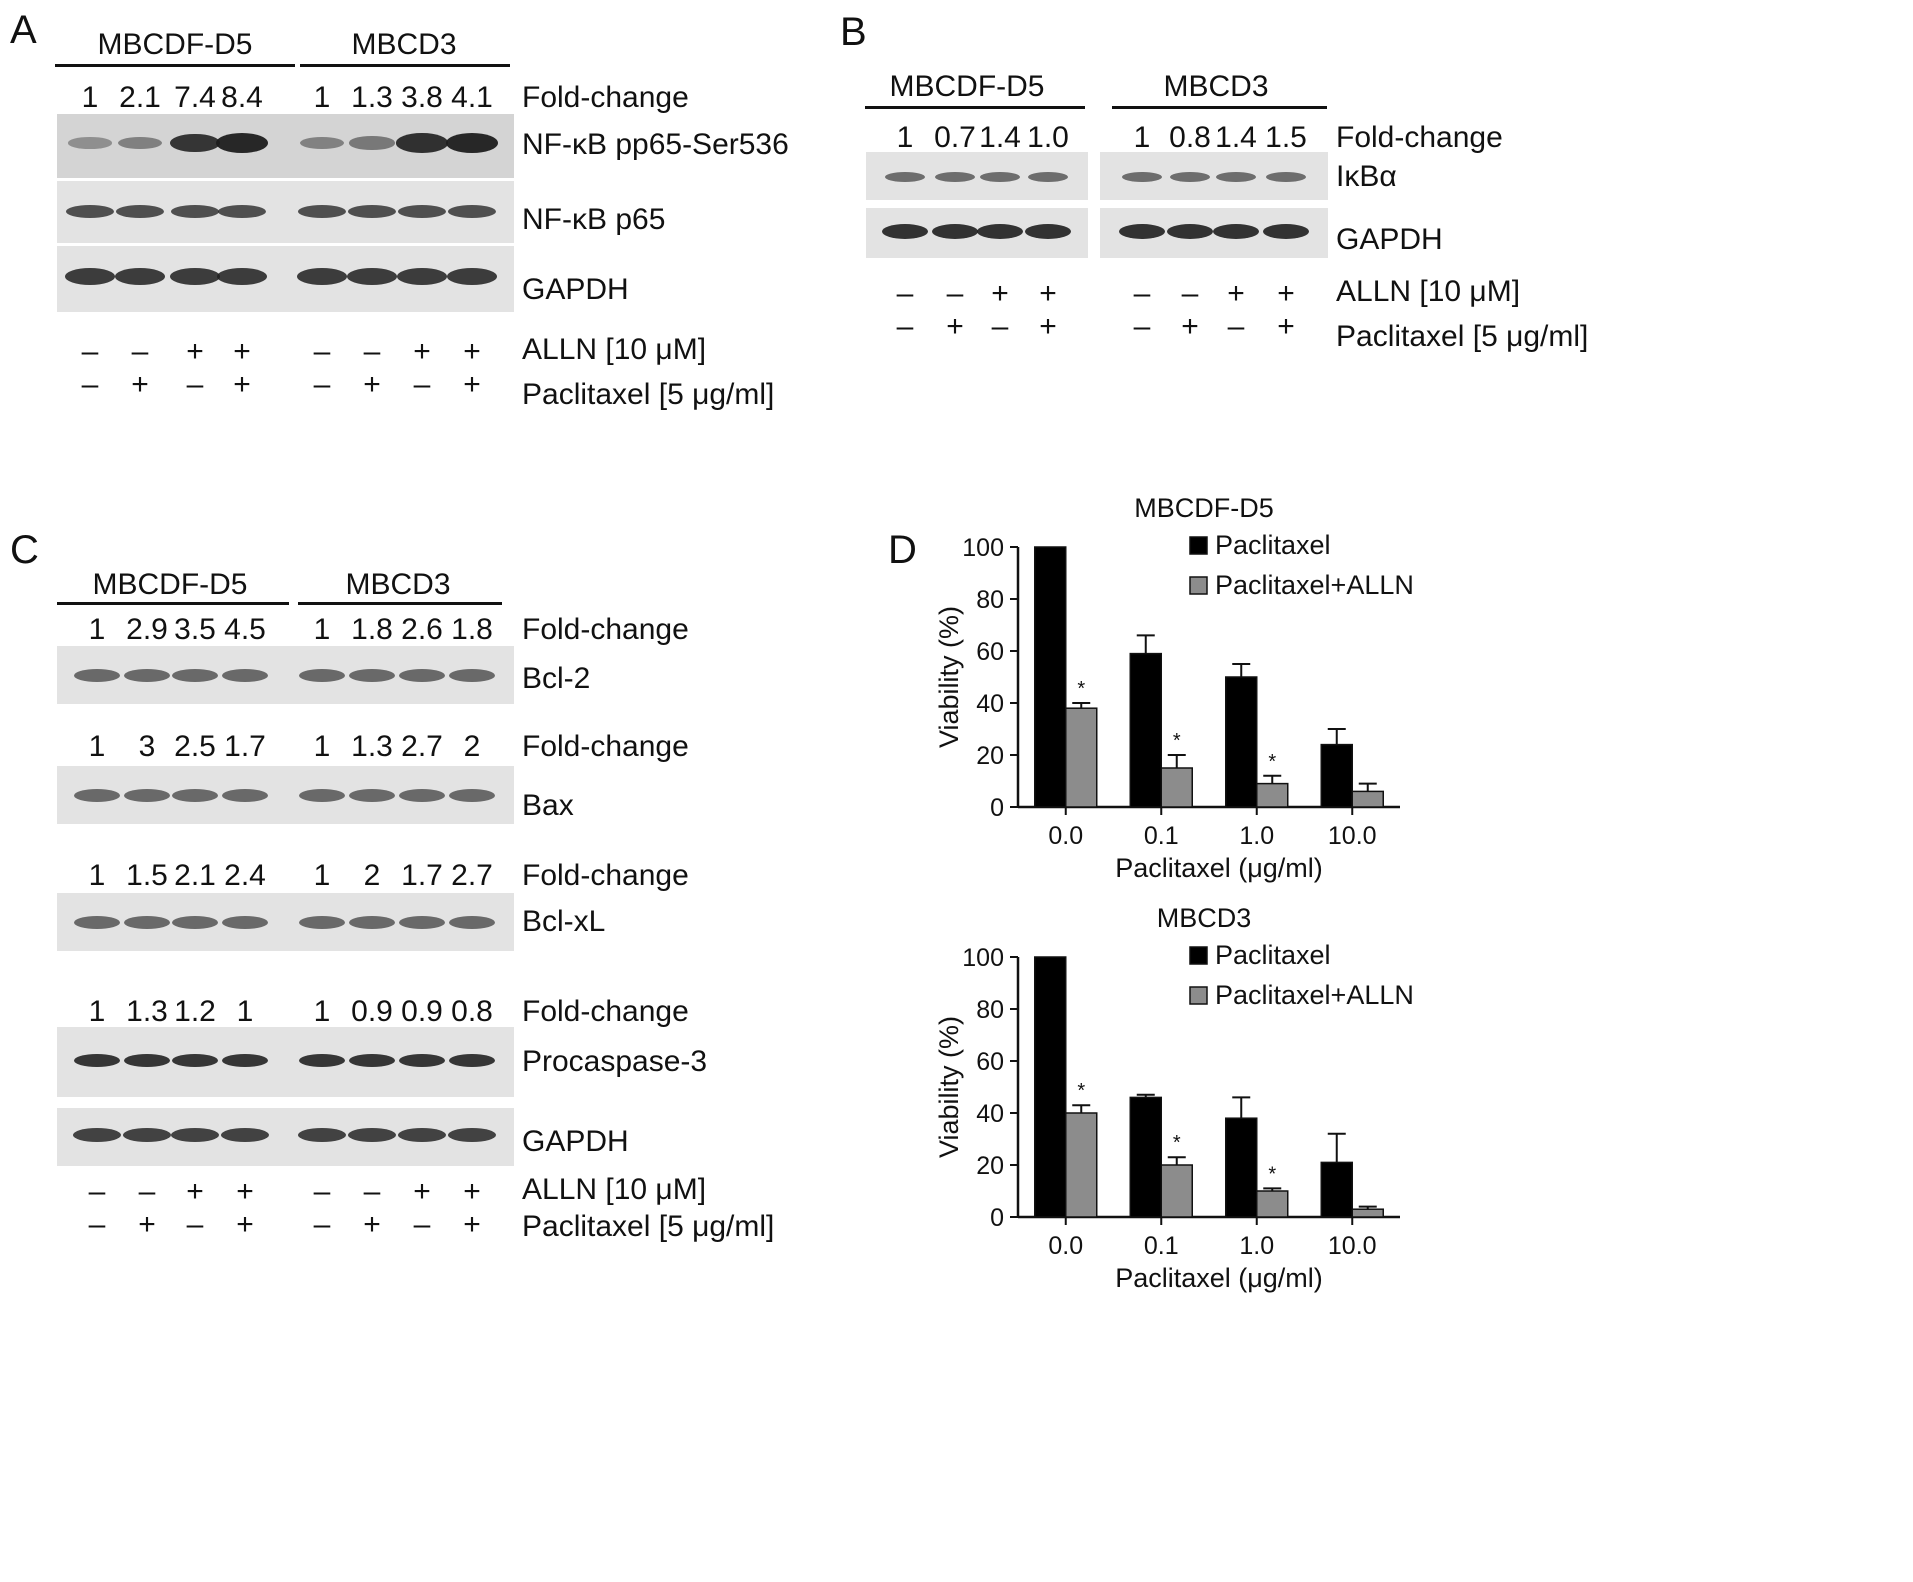 This screenshot has width=1913, height=1582. What do you see at coordinates (1256, 1246) in the screenshot?
I see `x-tick-label: 1.0` at bounding box center [1256, 1246].